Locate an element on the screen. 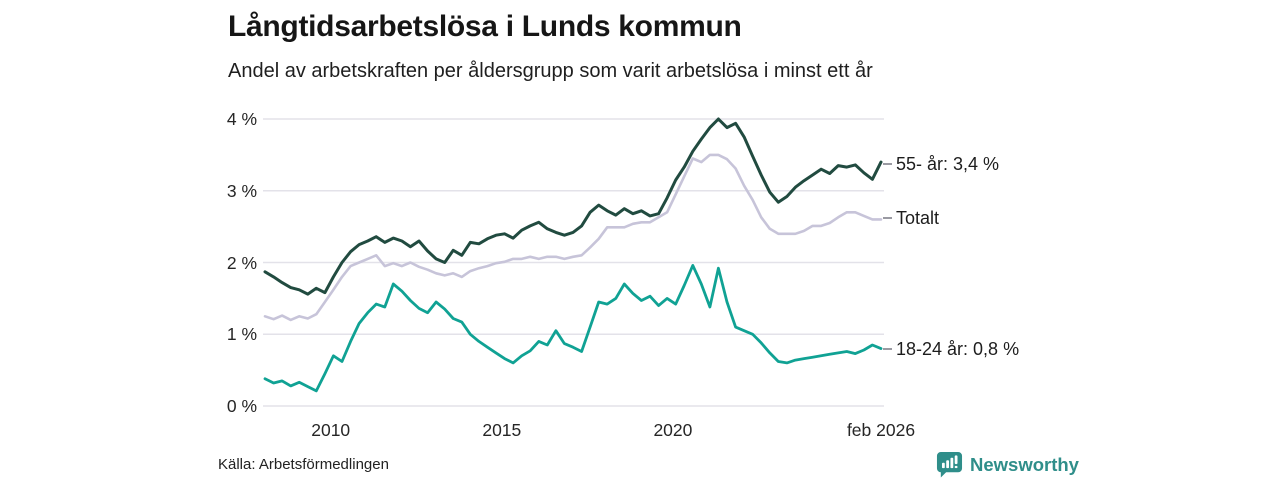 The image size is (1280, 480). y-axis-tick-label: 1 % is located at coordinates (241, 334).